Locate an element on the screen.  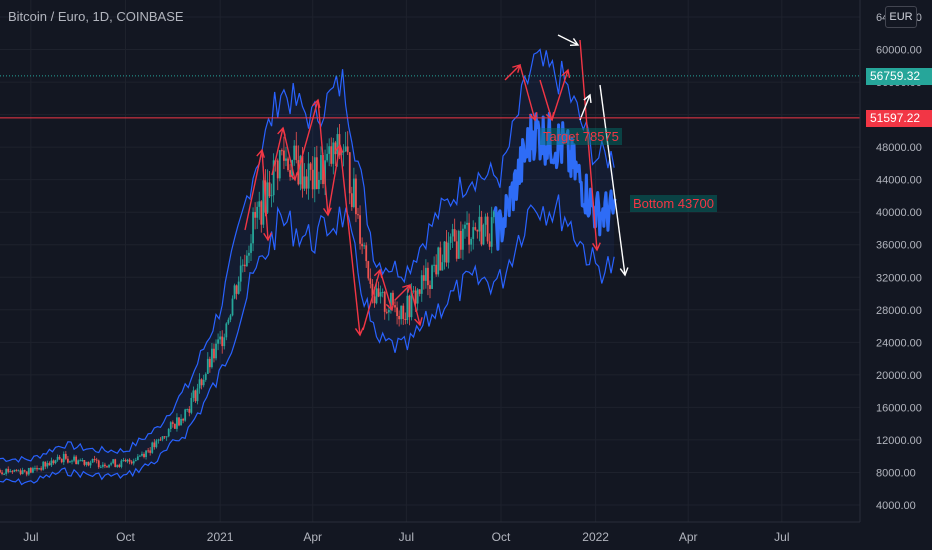
time-tick-label: 2021 is located at coordinates (220, 537).